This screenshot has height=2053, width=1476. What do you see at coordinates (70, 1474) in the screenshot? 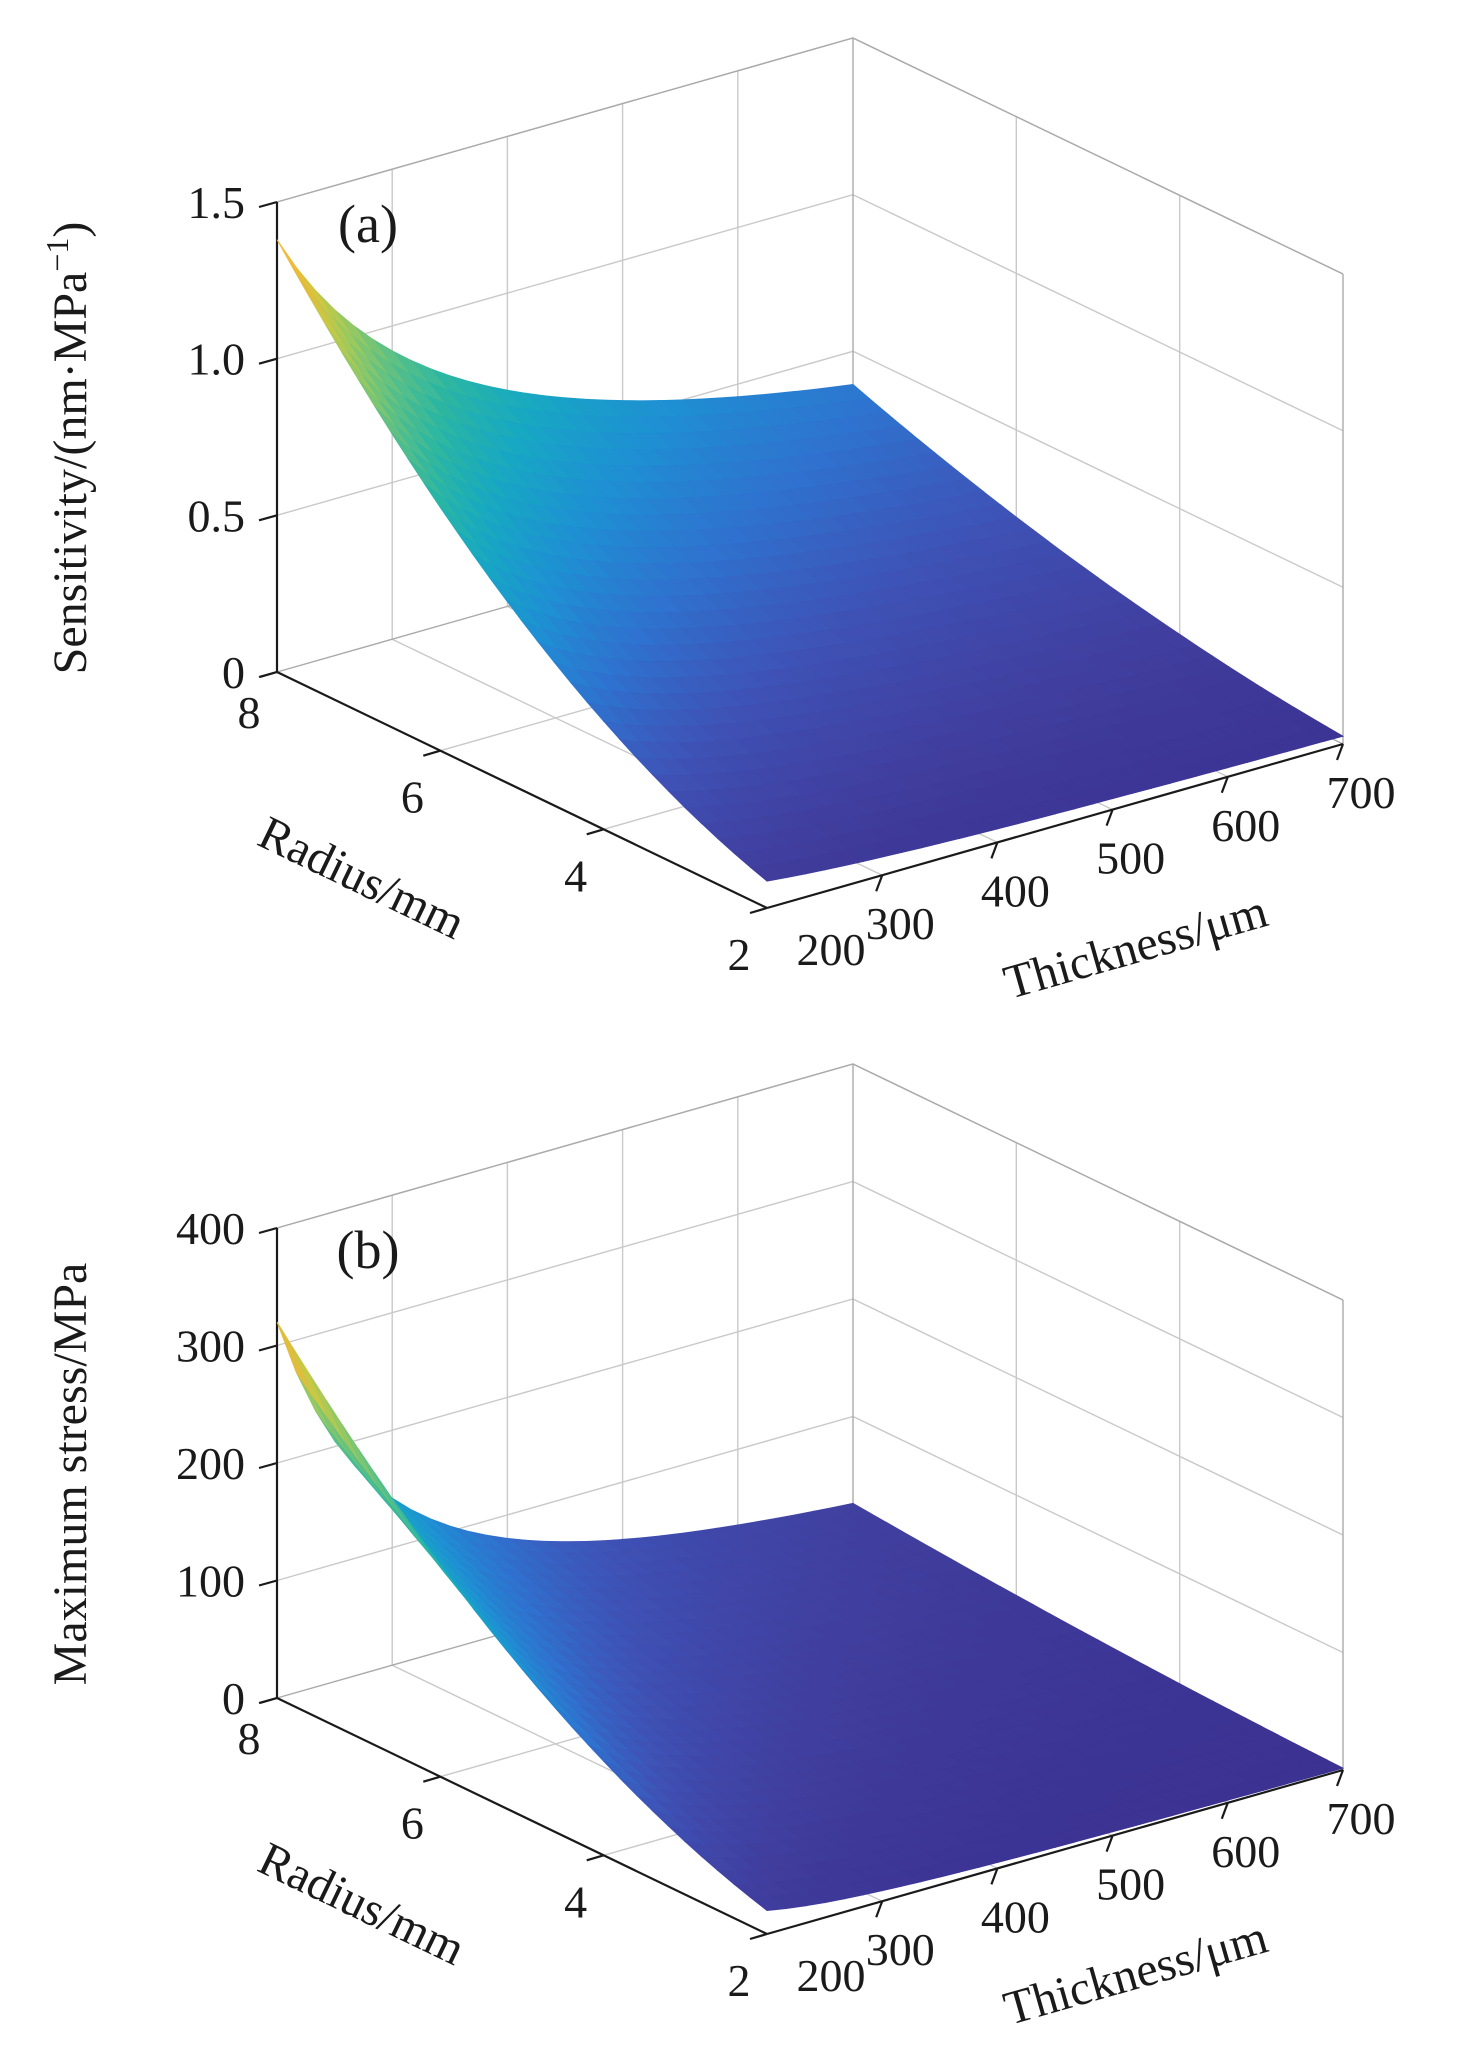
I see `z-axis-label: Maximum stress/MPa` at bounding box center [70, 1474].